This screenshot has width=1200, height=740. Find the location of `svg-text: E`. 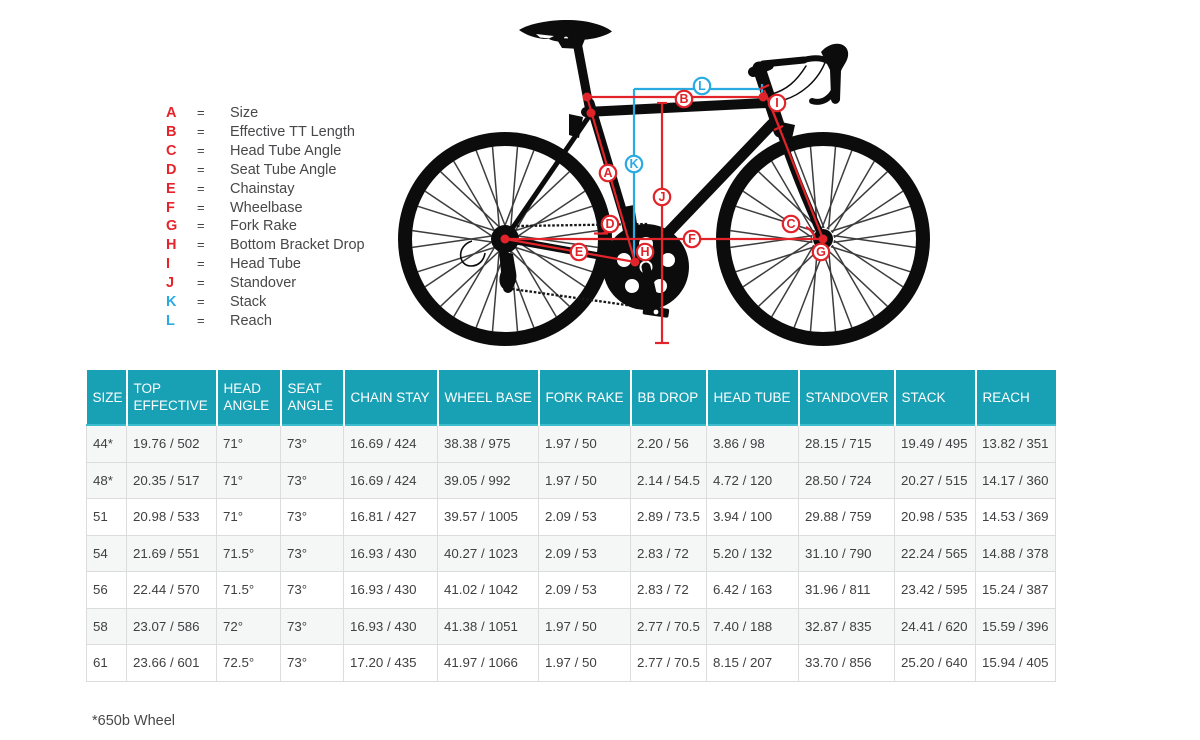

svg-text: E is located at coordinates (579, 252).